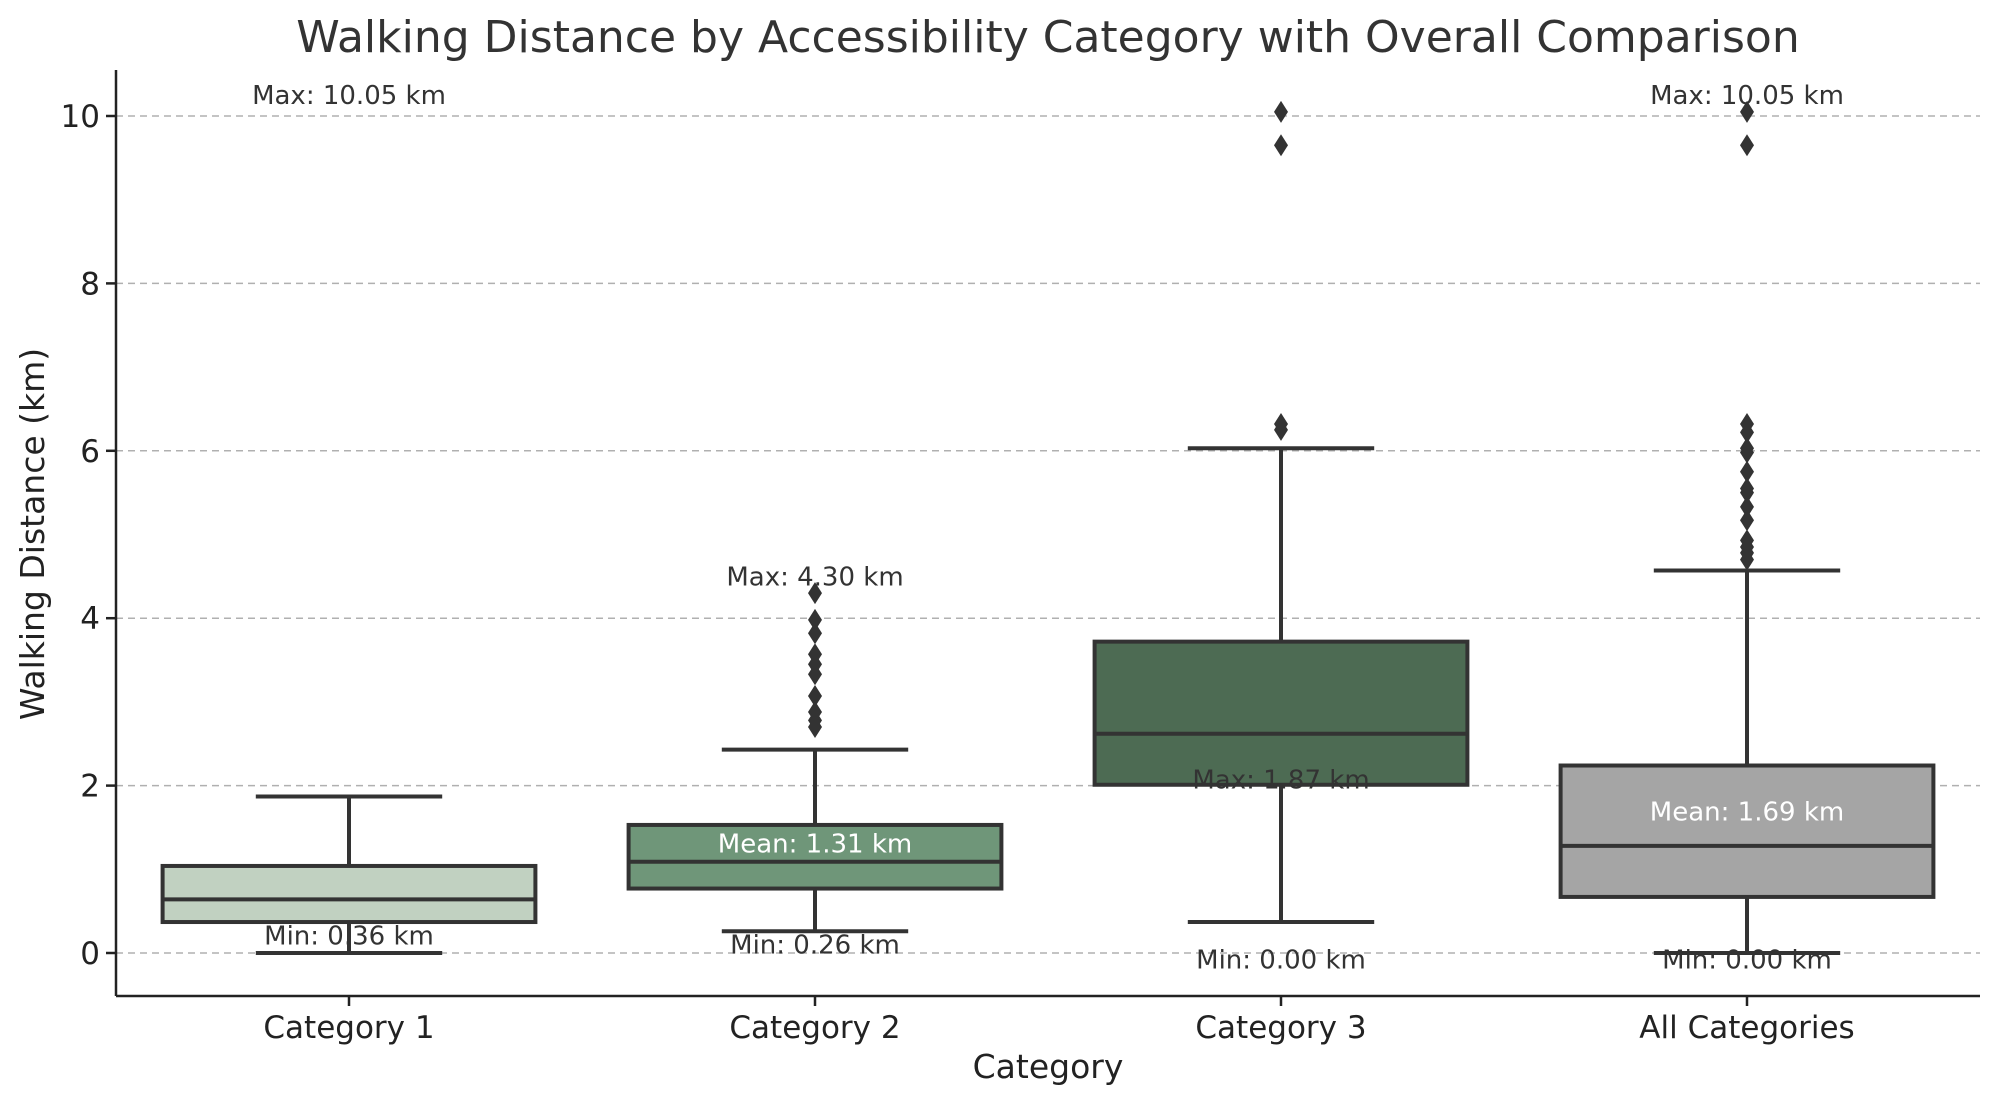 The height and width of the screenshot is (1101, 1996). What do you see at coordinates (90, 787) in the screenshot?
I see `y-tick-label: 2` at bounding box center [90, 787].